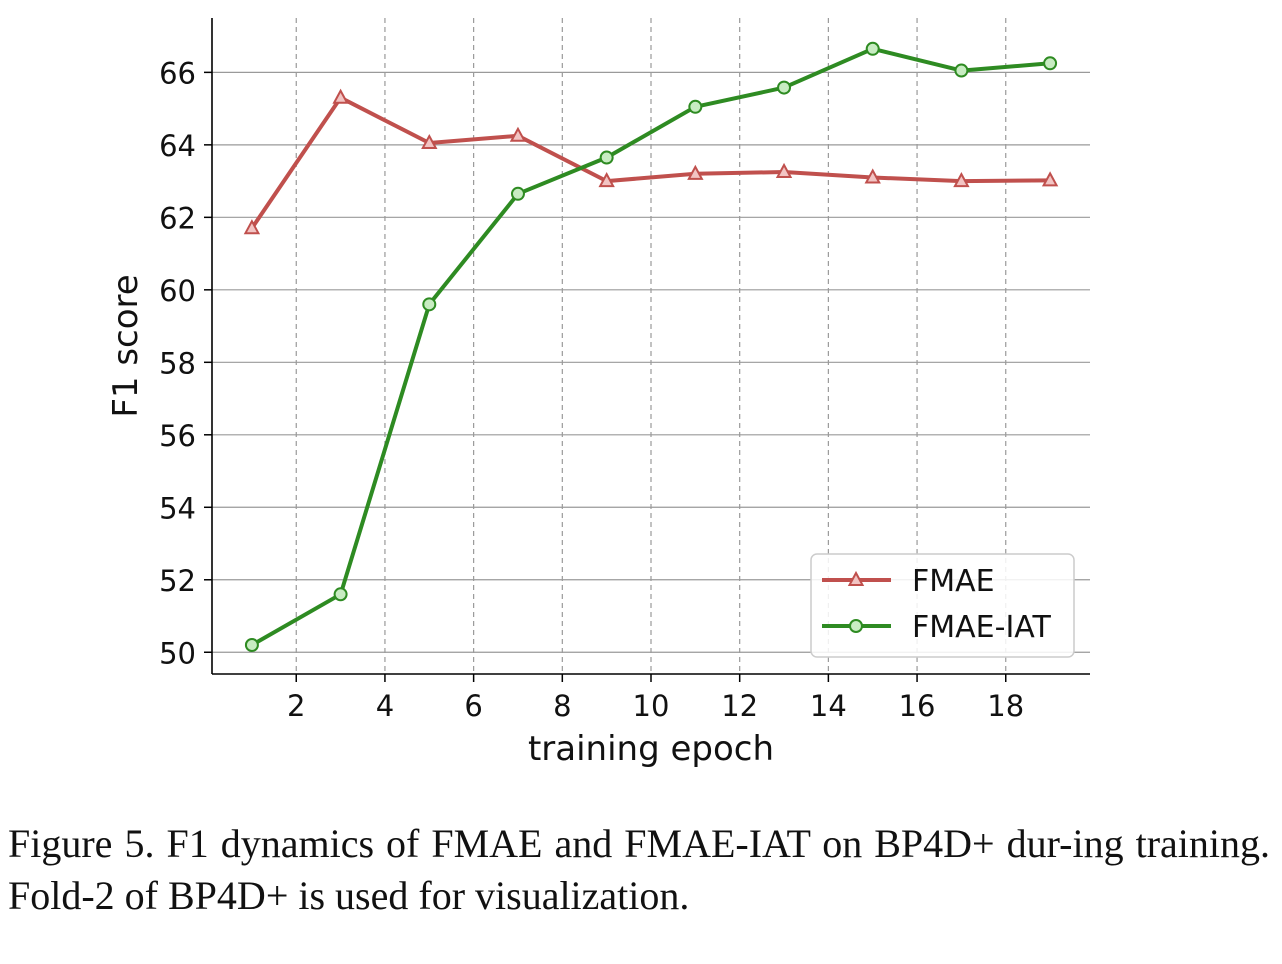 Image resolution: width=1282 pixels, height=964 pixels. What do you see at coordinates (473, 706) in the screenshot?
I see `x-tick-label: 6` at bounding box center [473, 706].